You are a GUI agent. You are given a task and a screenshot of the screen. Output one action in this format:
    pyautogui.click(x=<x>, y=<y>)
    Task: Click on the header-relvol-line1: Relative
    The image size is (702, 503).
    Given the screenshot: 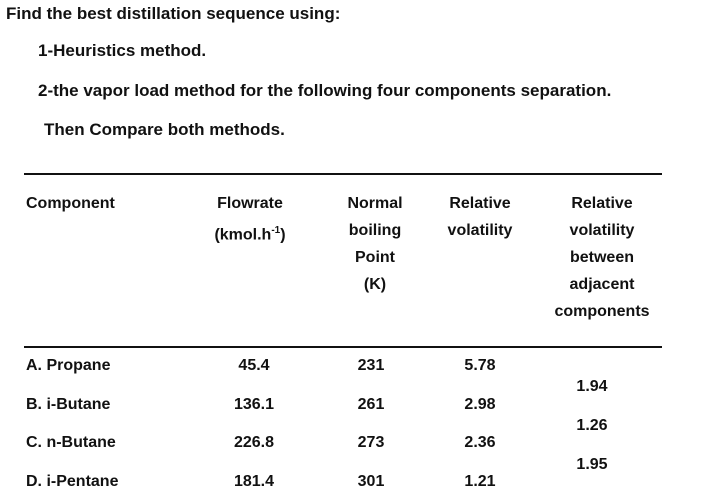 What is the action you would take?
    pyautogui.click(x=480, y=203)
    